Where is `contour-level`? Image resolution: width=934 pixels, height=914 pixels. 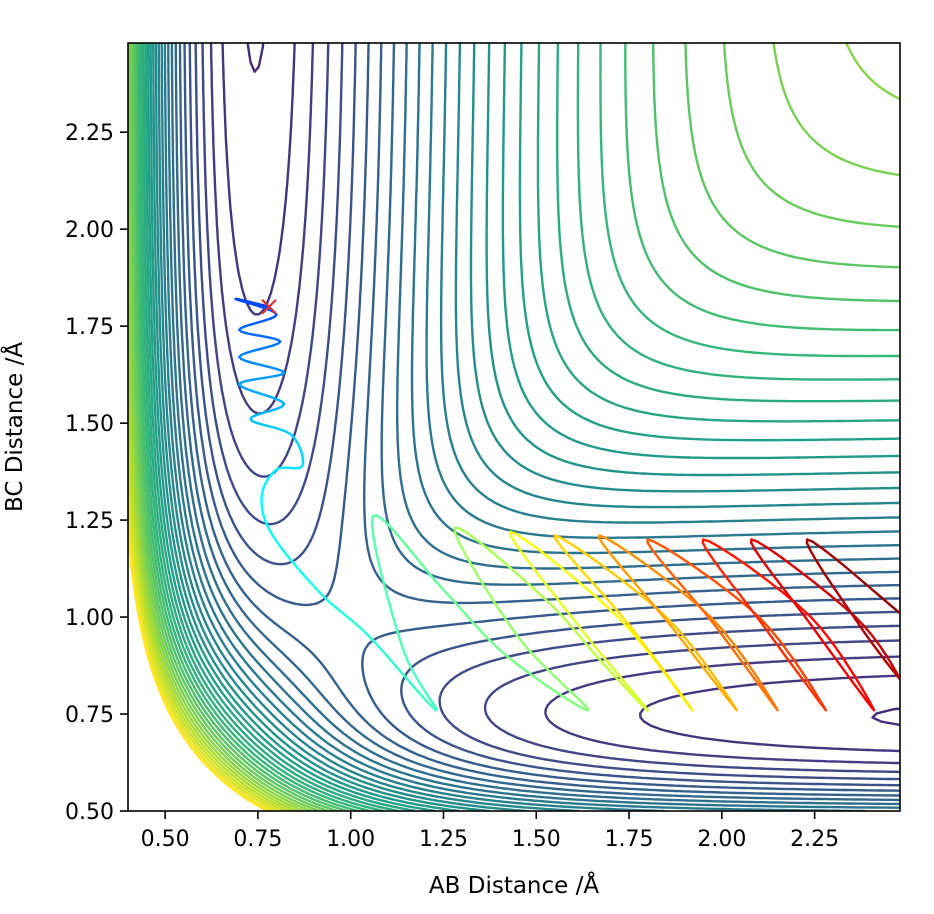 contour-level is located at coordinates (207, 632).